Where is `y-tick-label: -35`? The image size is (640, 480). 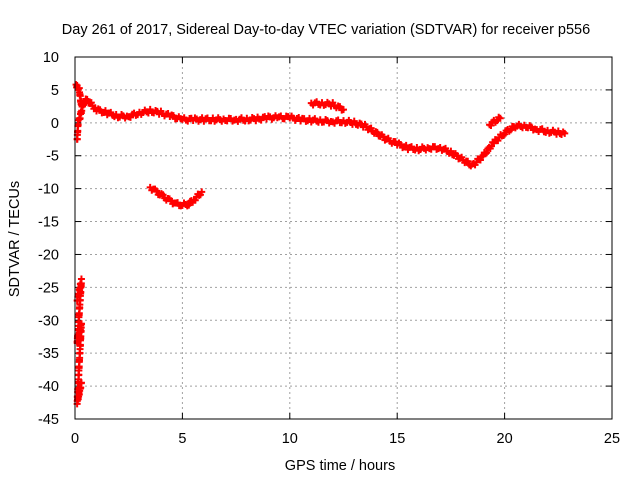 y-tick-label: -35 is located at coordinates (48, 354).